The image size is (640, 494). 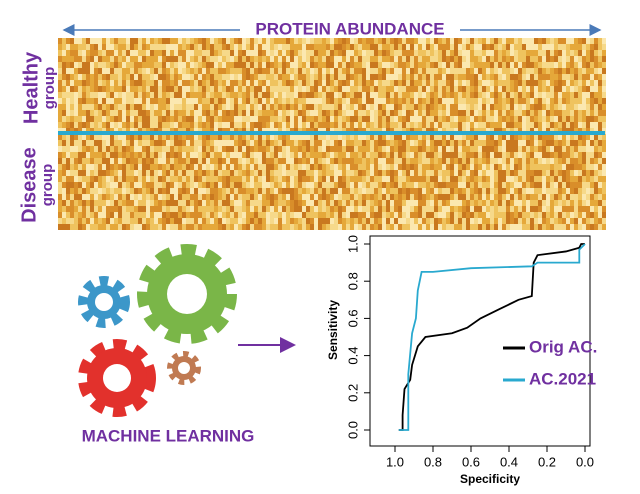 I want to click on x-tick-label: 0.4, so click(x=509, y=461).